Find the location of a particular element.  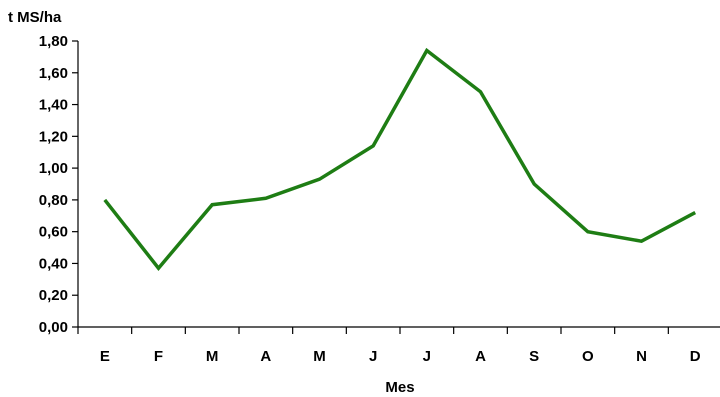

x-axis-title: Mes is located at coordinates (399, 387).